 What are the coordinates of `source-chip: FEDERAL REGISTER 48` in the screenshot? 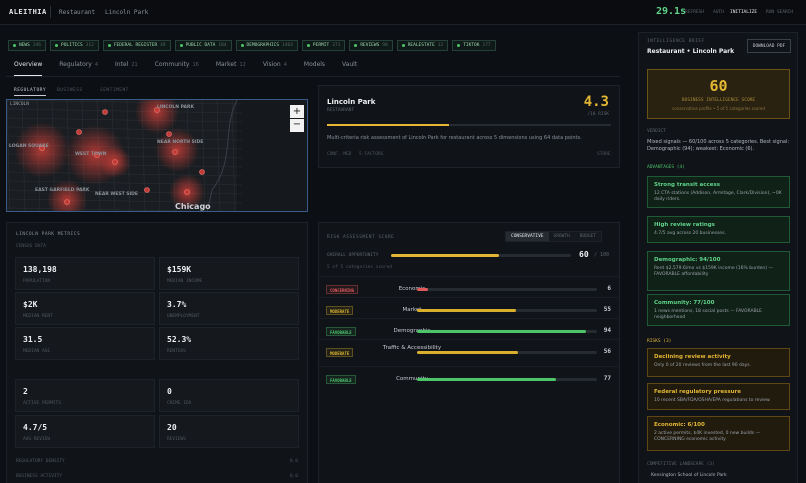 It's located at (136, 45).